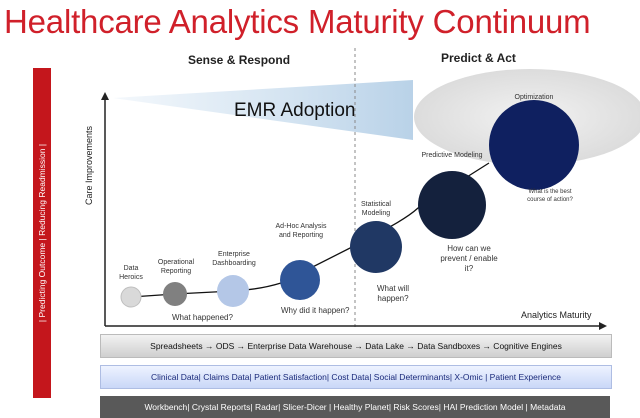 This screenshot has width=640, height=418. I want to click on stage-circle-predictive-modeling, so click(452, 205).